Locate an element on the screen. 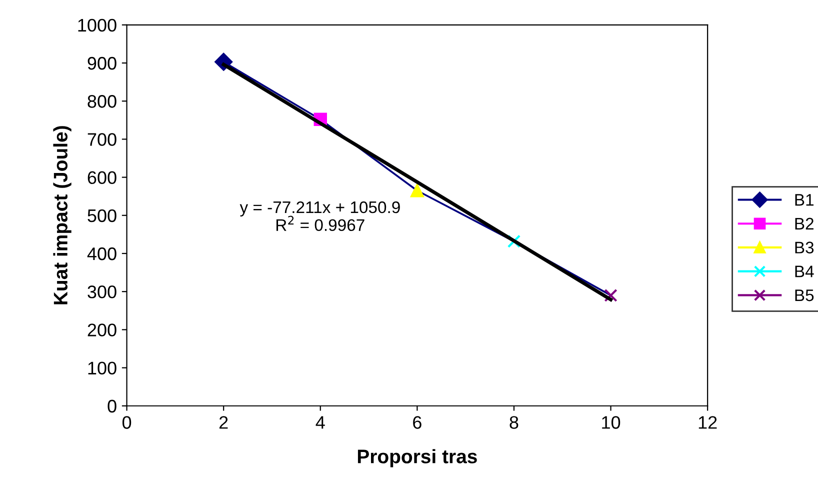 The height and width of the screenshot is (498, 818). legend-label: B2 is located at coordinates (804, 224).